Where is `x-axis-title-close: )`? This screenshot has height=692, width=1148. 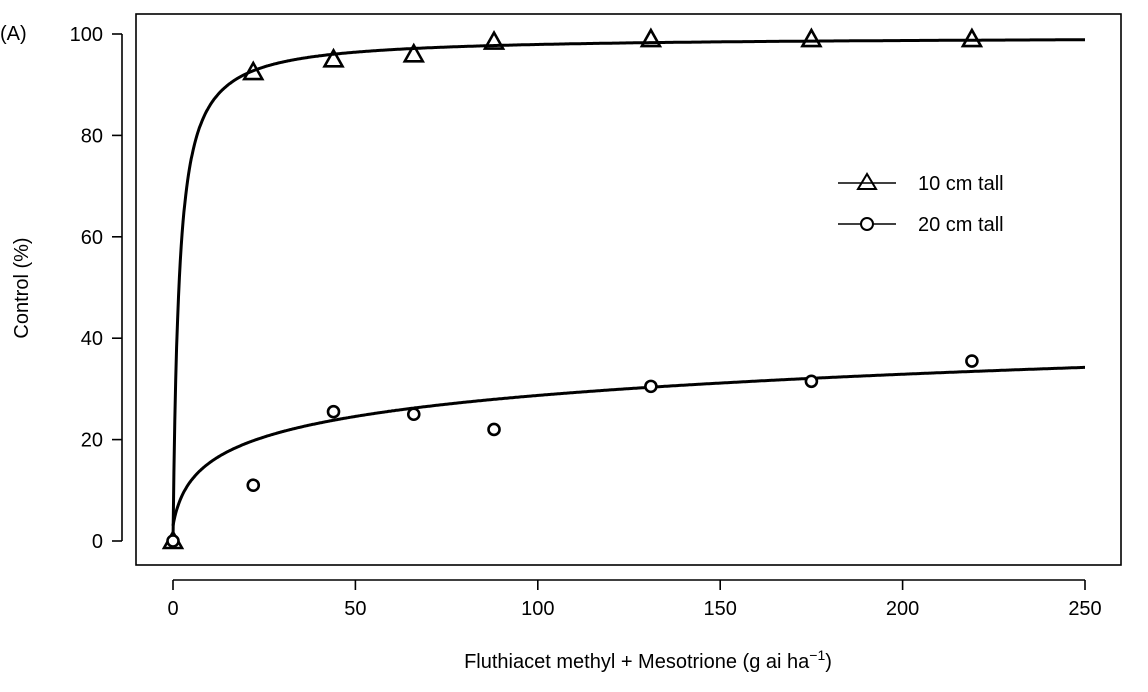
x-axis-title-close: ) is located at coordinates (828, 662).